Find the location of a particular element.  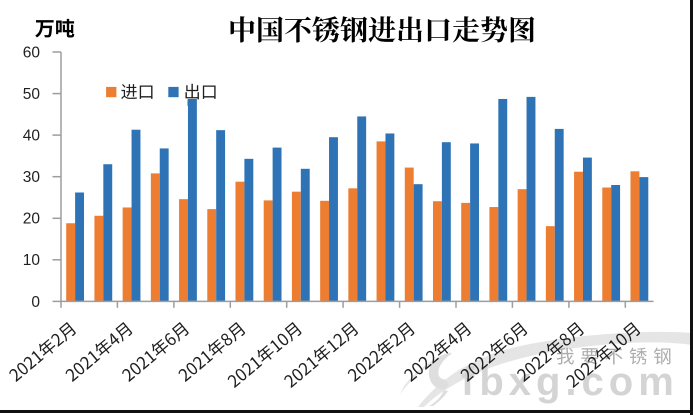

svg-text: 0 is located at coordinates (35, 302).